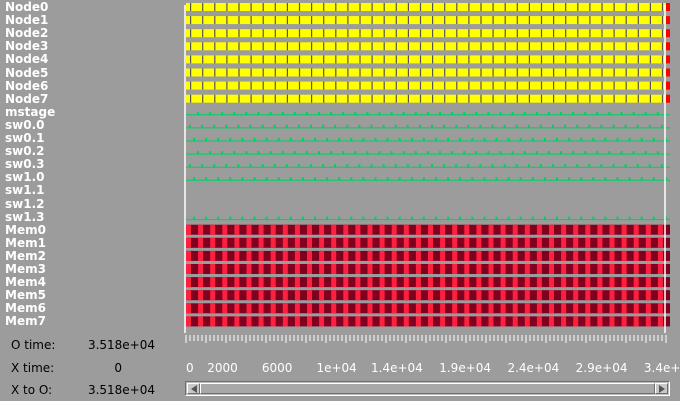 This screenshot has width=680, height=401. I want to click on horizontal-scrollbar, so click(427, 388).